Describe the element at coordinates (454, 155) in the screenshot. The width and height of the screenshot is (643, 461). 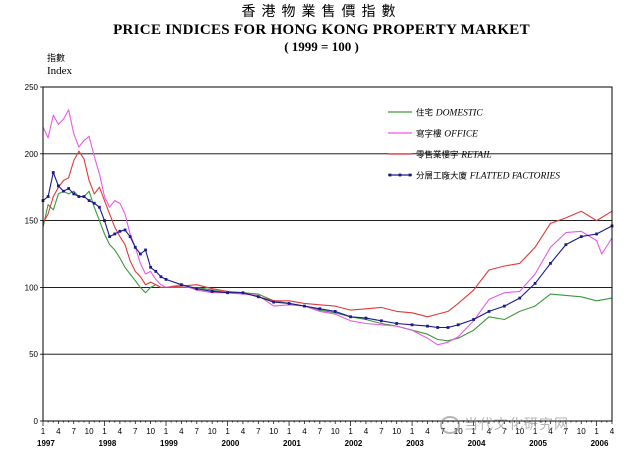
I see `legend-entry-retail: 零售業樓宇 RETAIL` at that location.